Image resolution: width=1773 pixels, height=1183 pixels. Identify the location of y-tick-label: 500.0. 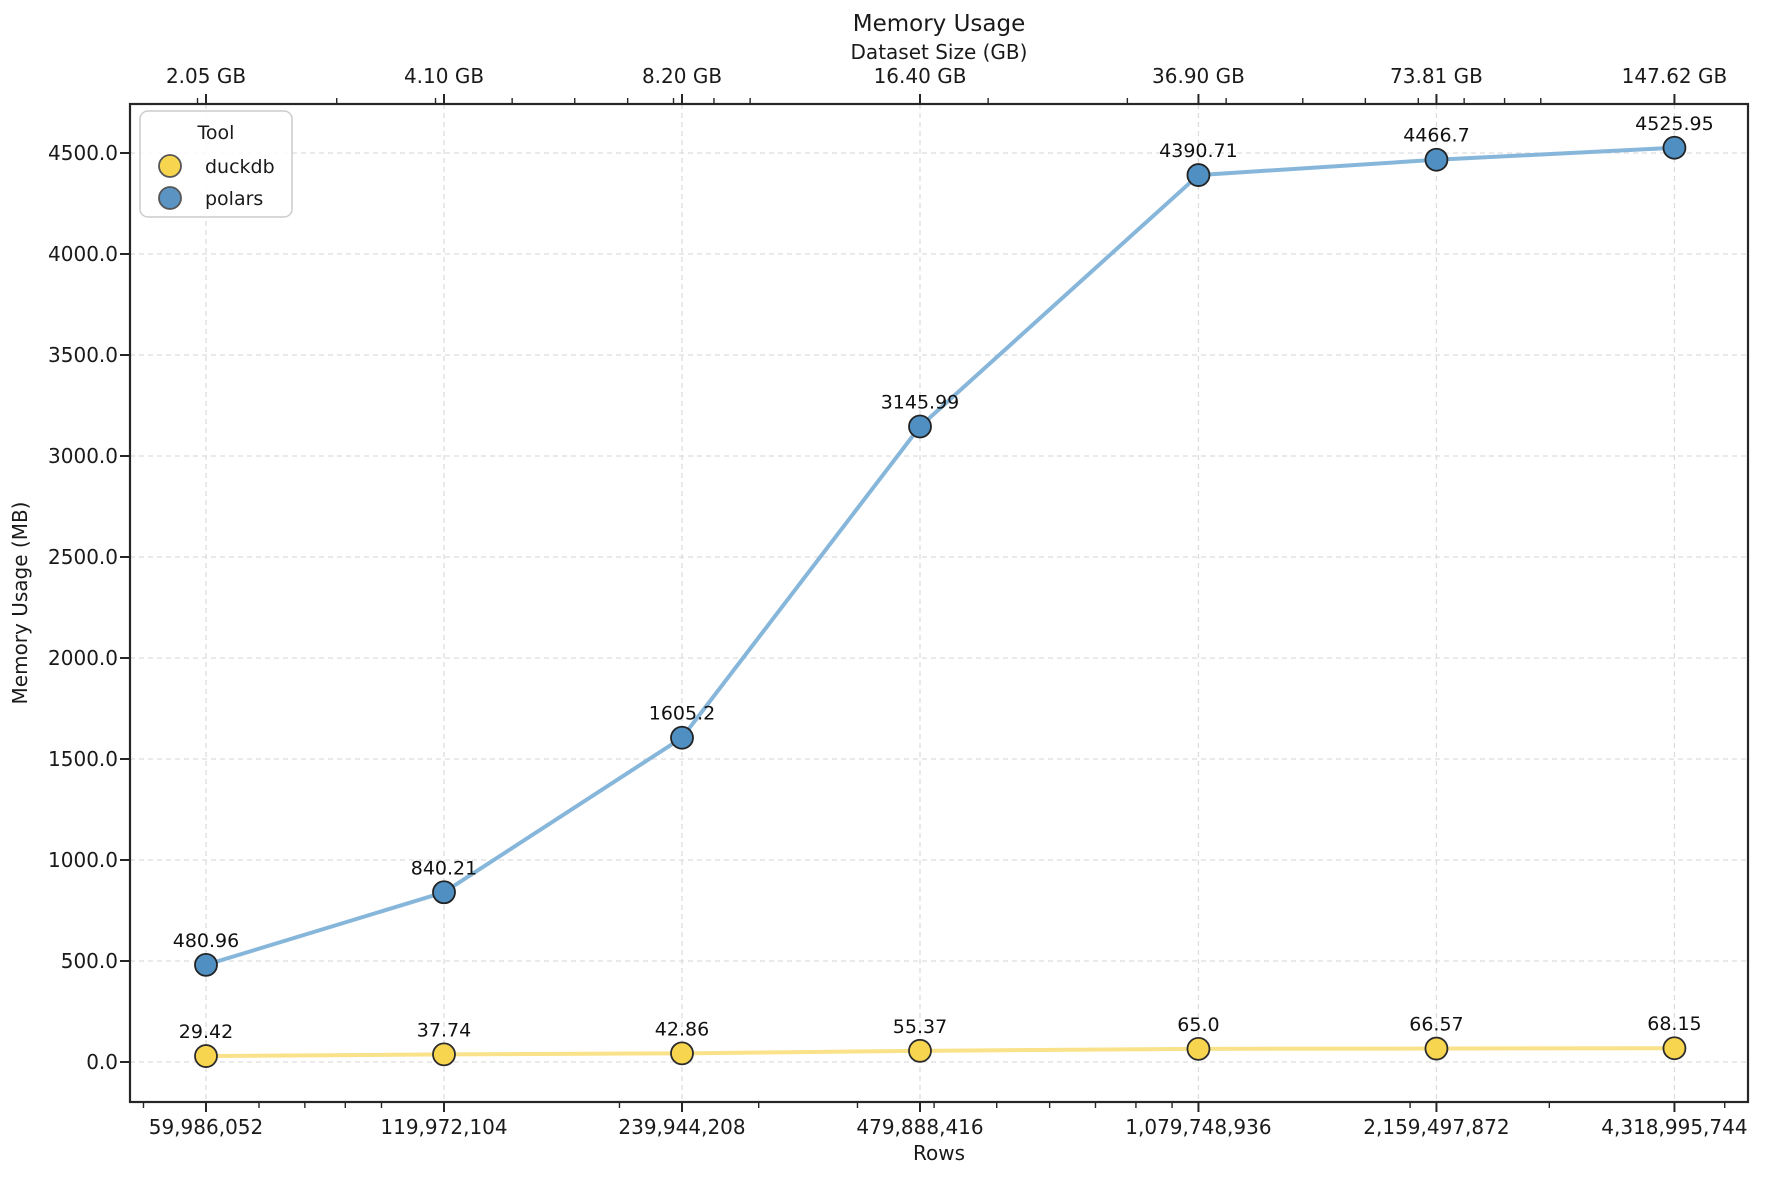
(89, 961).